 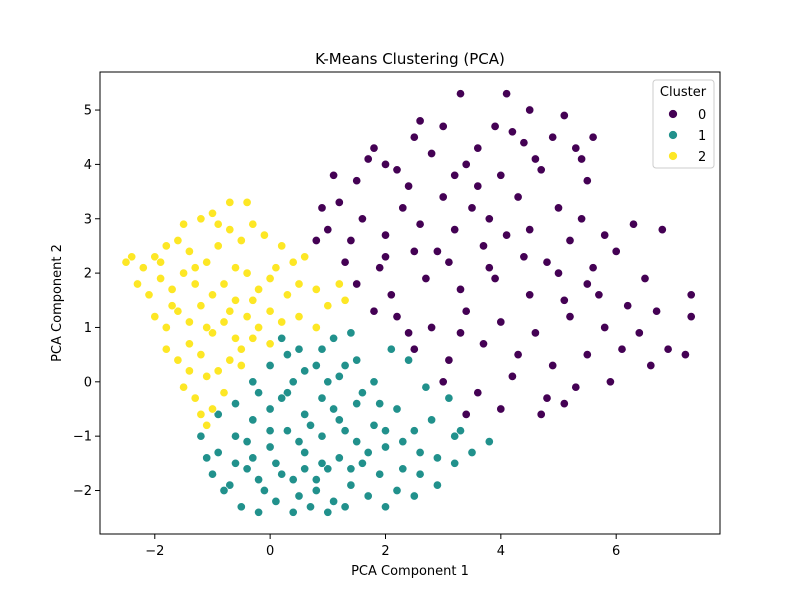 I want to click on x-tick-label: 4, so click(x=501, y=551).